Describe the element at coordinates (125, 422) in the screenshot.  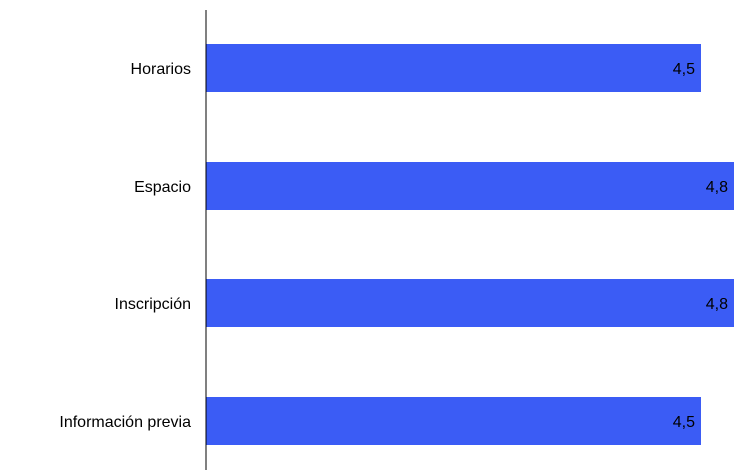
I see `category-label-3: Información previa` at that location.